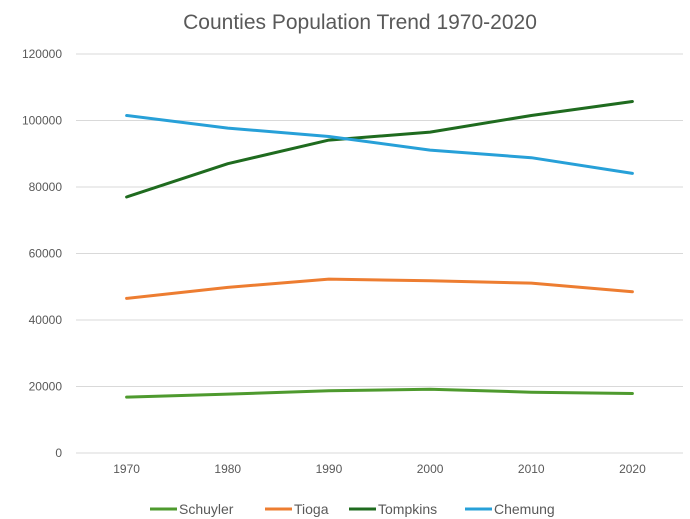  What do you see at coordinates (227, 469) in the screenshot?
I see `x-tick-label: 1980` at bounding box center [227, 469].